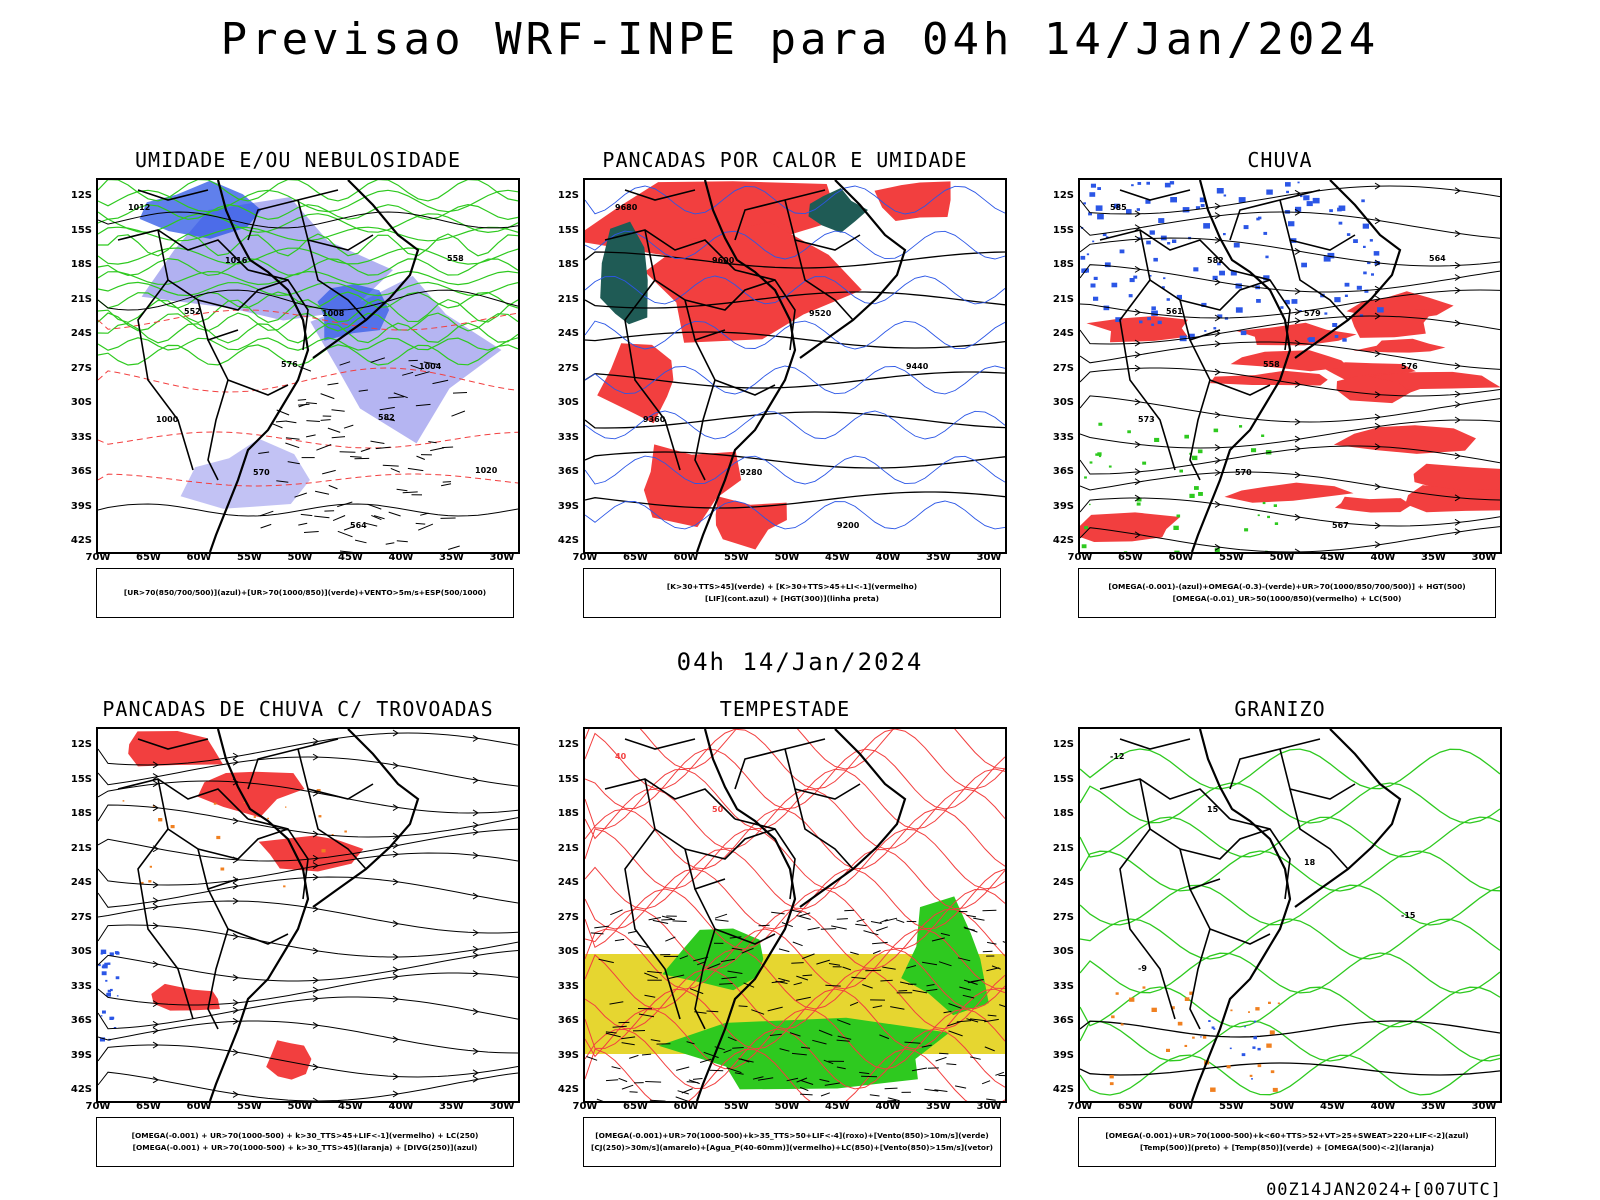 The image size is (1600, 1200). What do you see at coordinates (251, 794) in the screenshot?
I see `thunderstorm-area` at bounding box center [251, 794].